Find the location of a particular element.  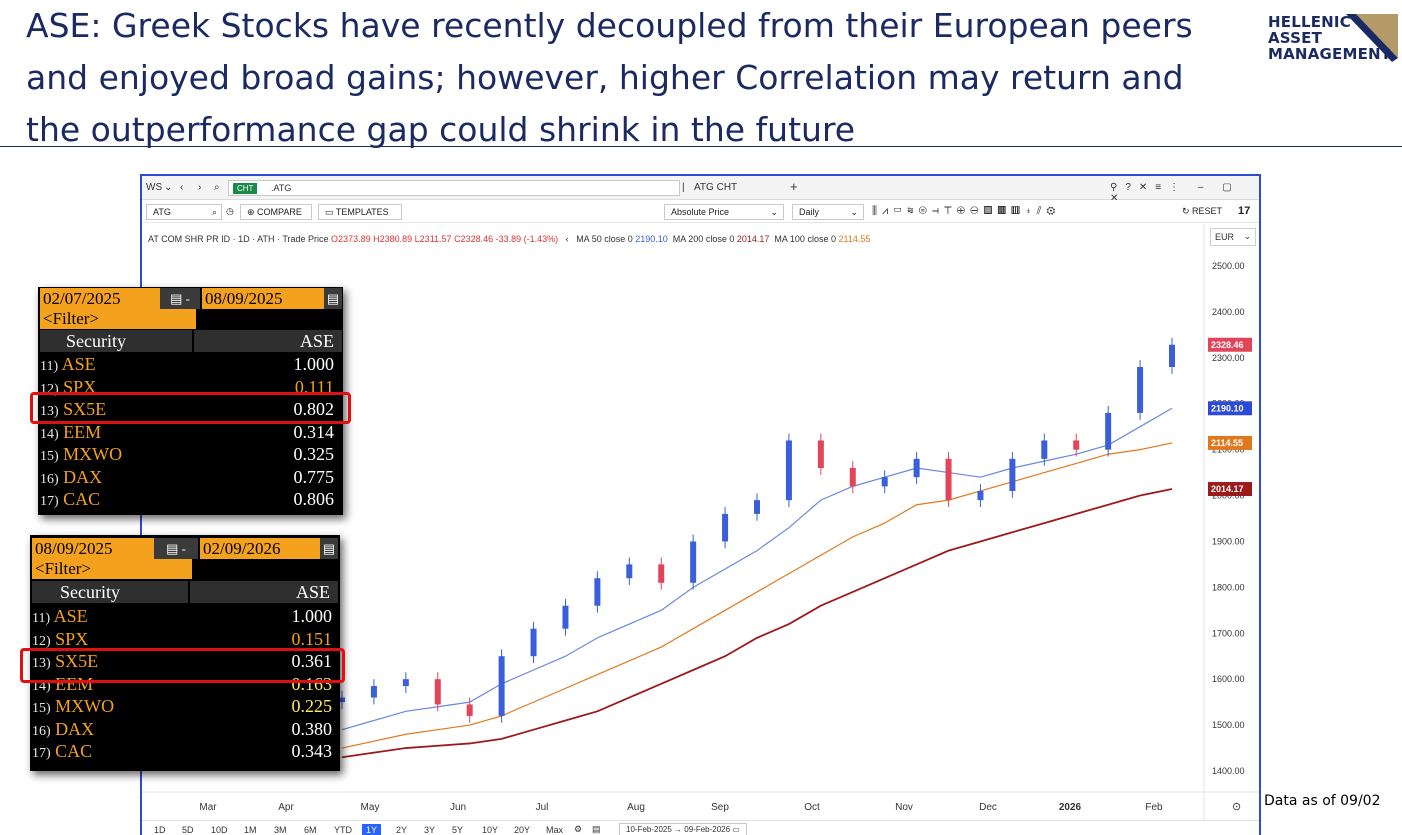

interval-select: Daily ⌄ is located at coordinates (828, 212).